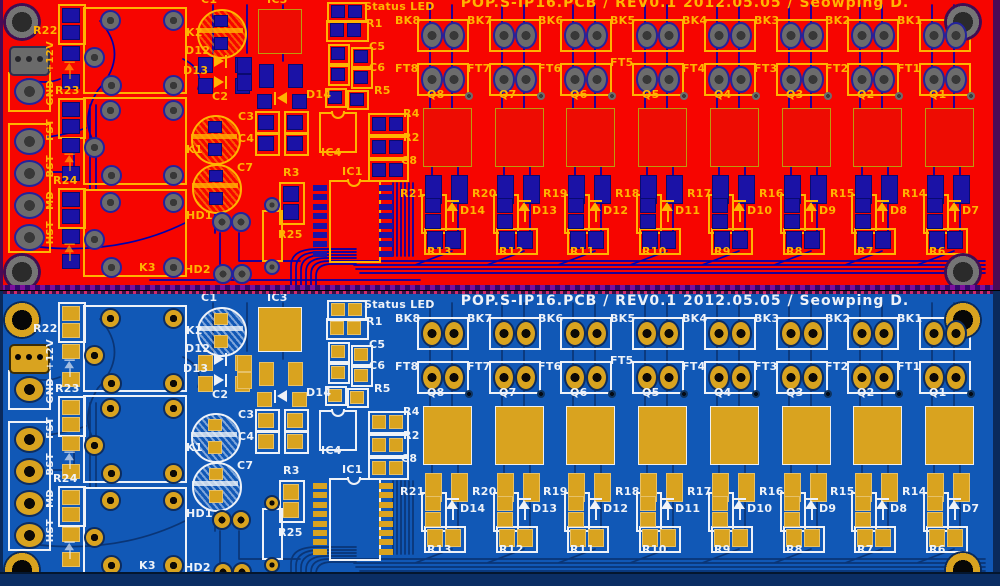 This screenshot has width=1000, height=586. What do you see at coordinates (29, 59) in the screenshot?
I see `connector-pin-hole` at bounding box center [29, 59].